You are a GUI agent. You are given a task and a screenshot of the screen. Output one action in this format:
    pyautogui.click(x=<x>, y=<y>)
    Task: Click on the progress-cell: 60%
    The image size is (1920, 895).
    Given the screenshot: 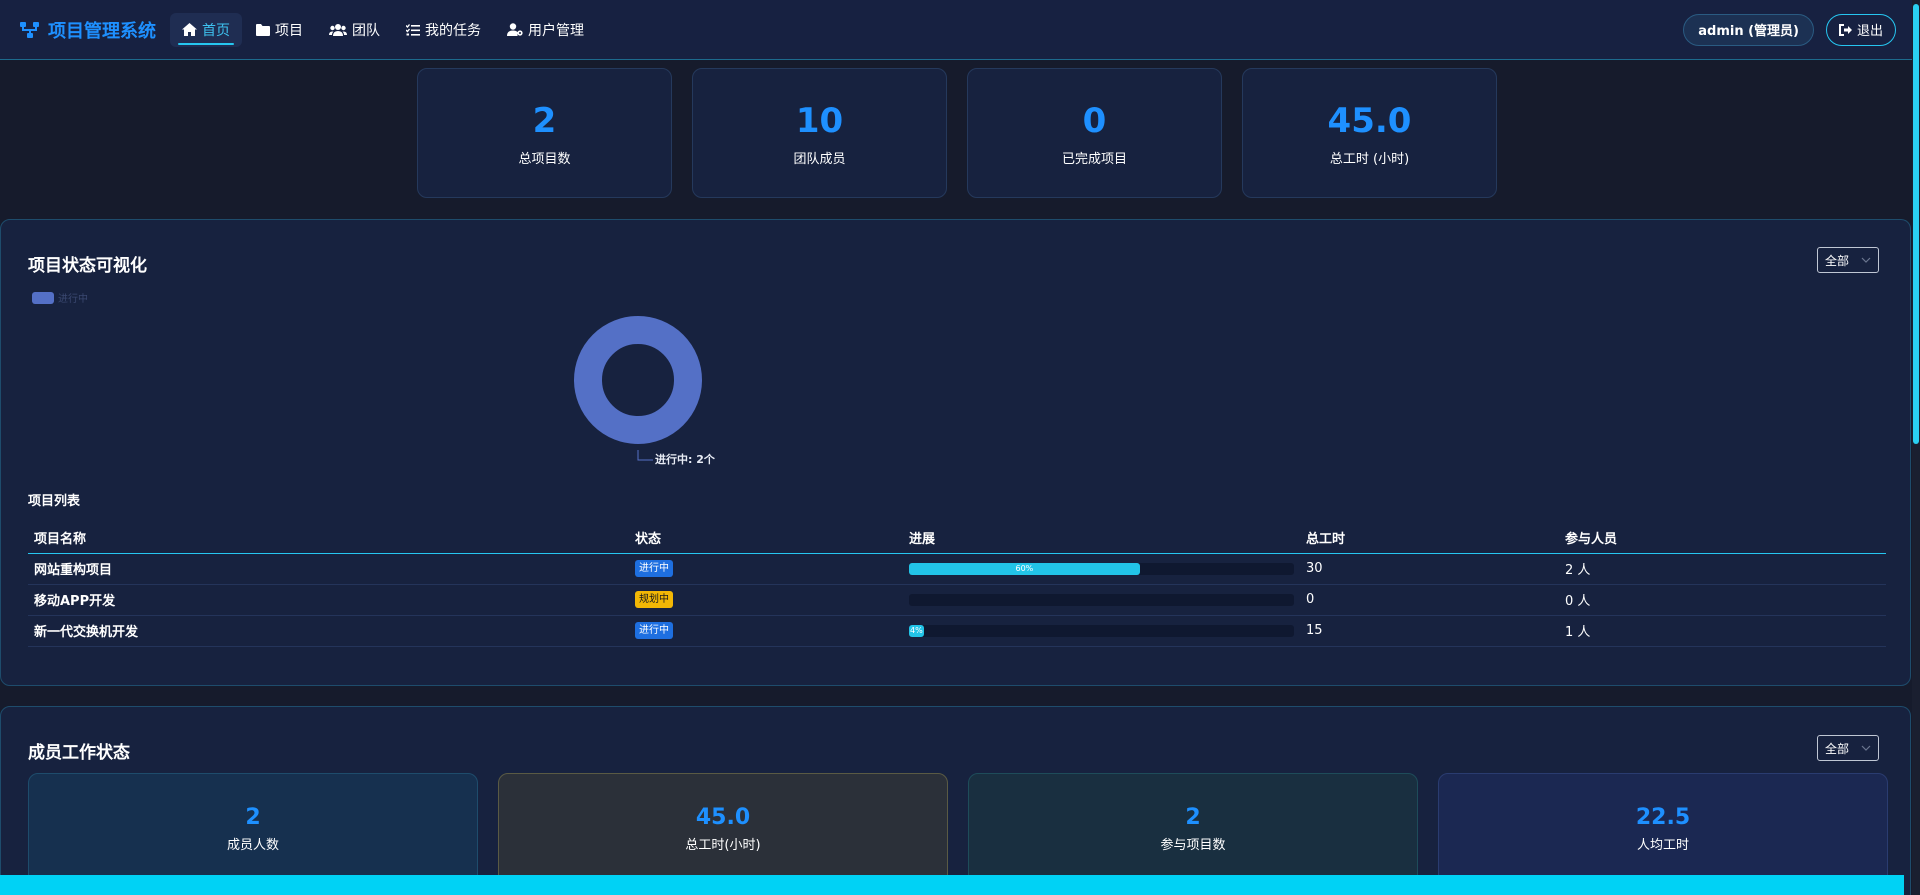 What is the action you would take?
    pyautogui.click(x=1101, y=569)
    